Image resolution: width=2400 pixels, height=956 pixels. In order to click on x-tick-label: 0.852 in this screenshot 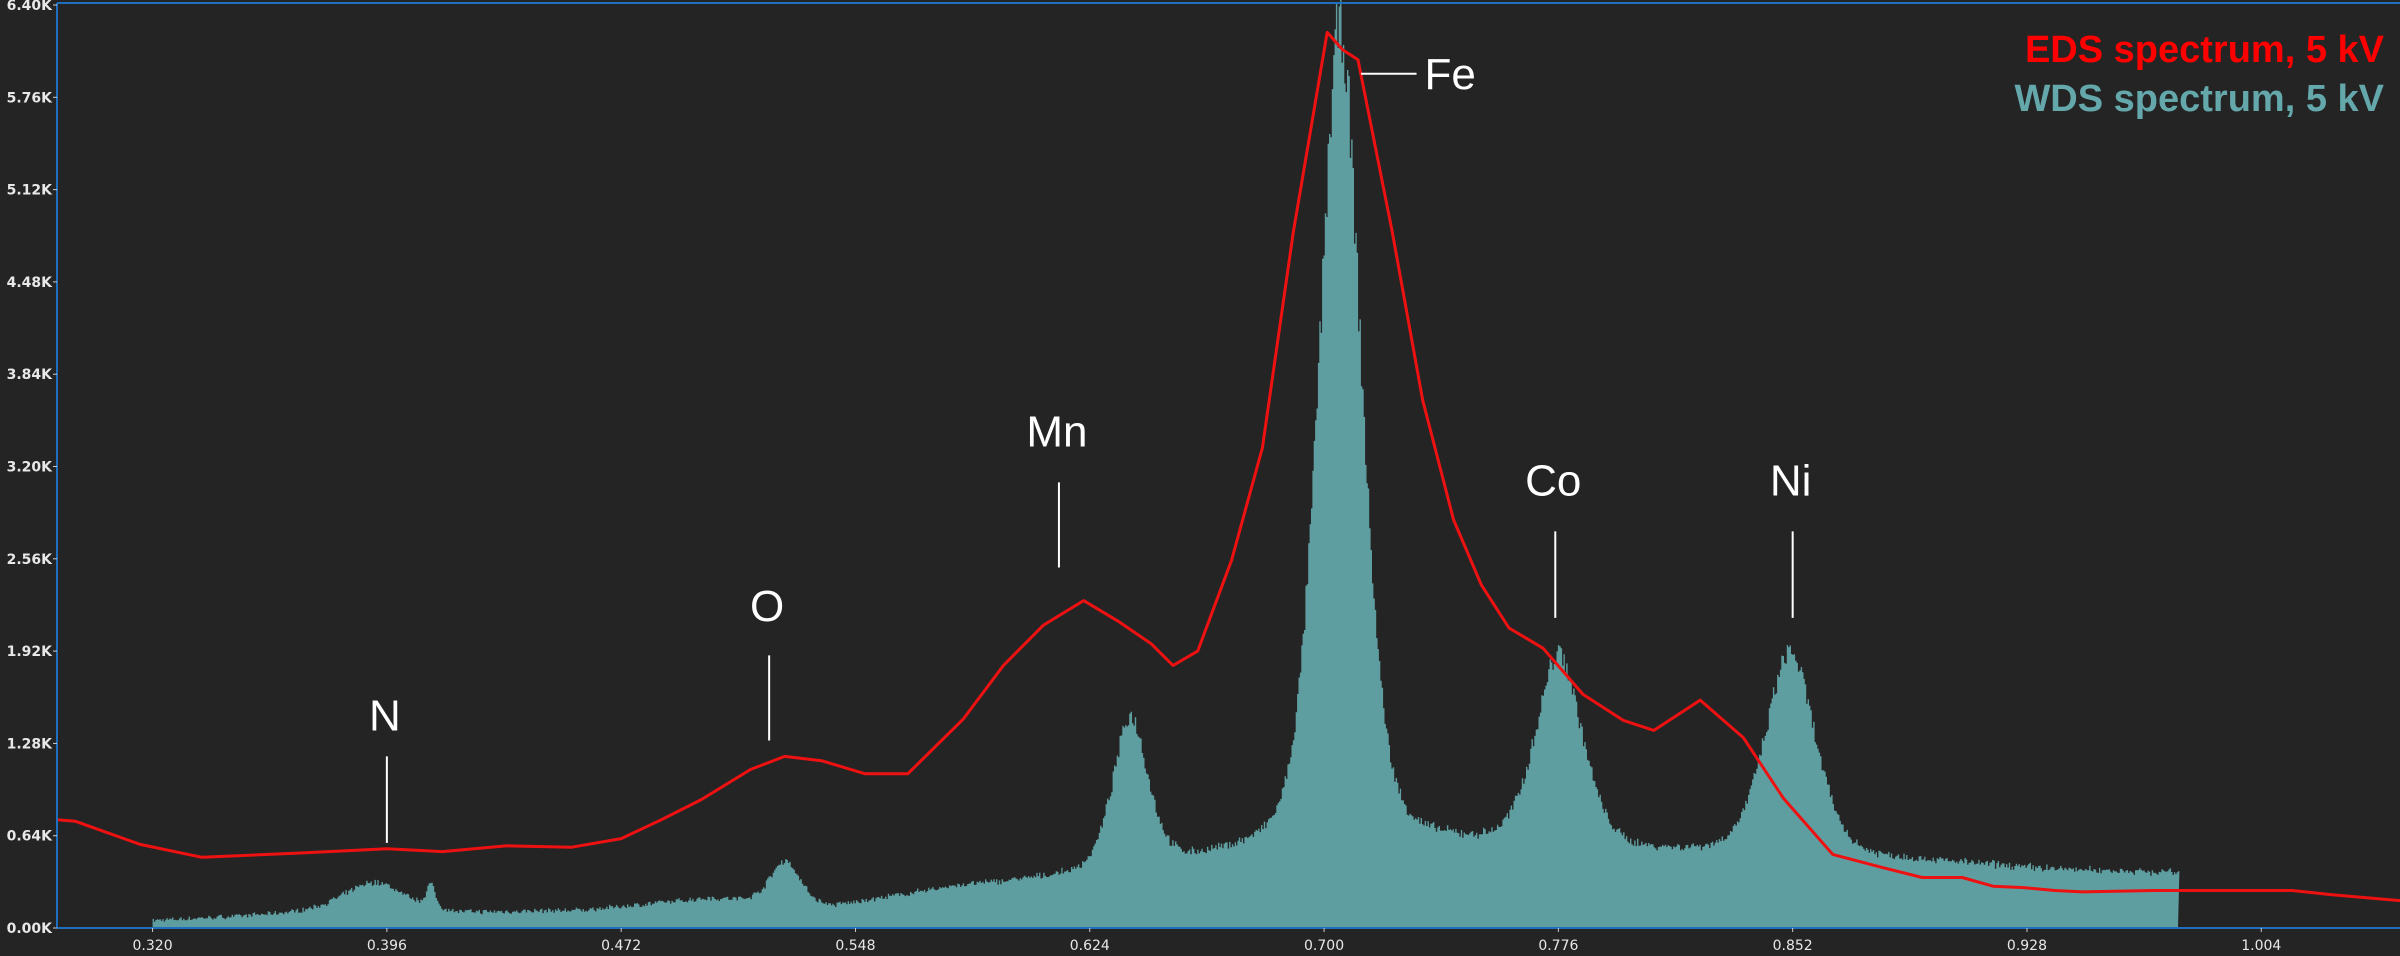, I will do `click(1793, 946)`.